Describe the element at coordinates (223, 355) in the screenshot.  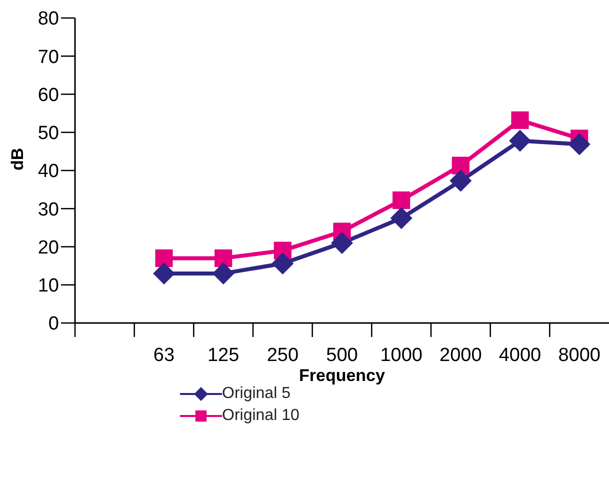
I see `x-tick-label: 125` at that location.